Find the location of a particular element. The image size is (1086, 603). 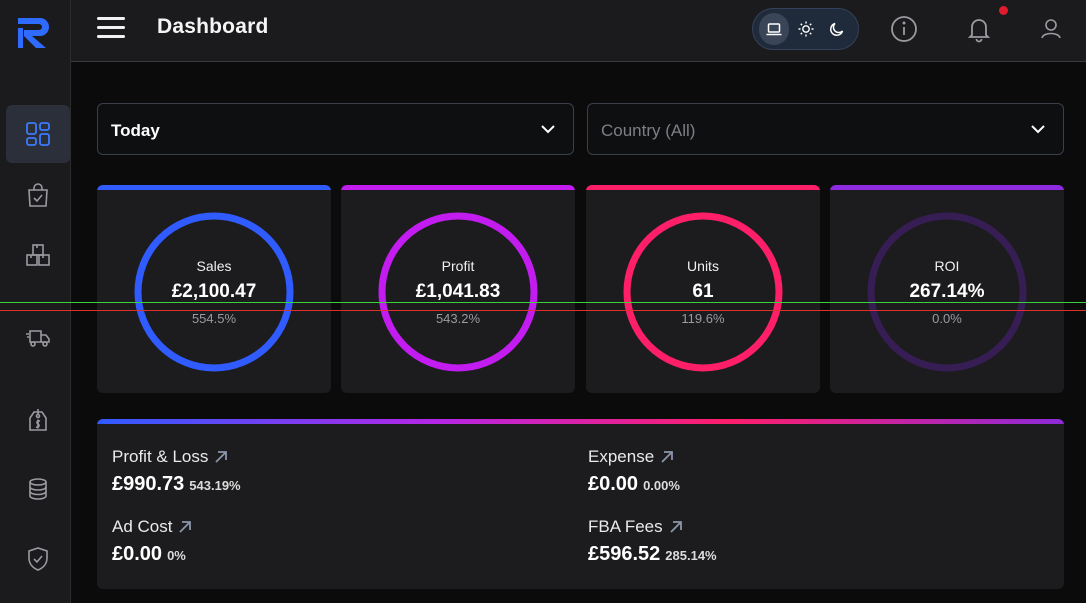

card-percentage: 0.0% is located at coordinates (947, 318).